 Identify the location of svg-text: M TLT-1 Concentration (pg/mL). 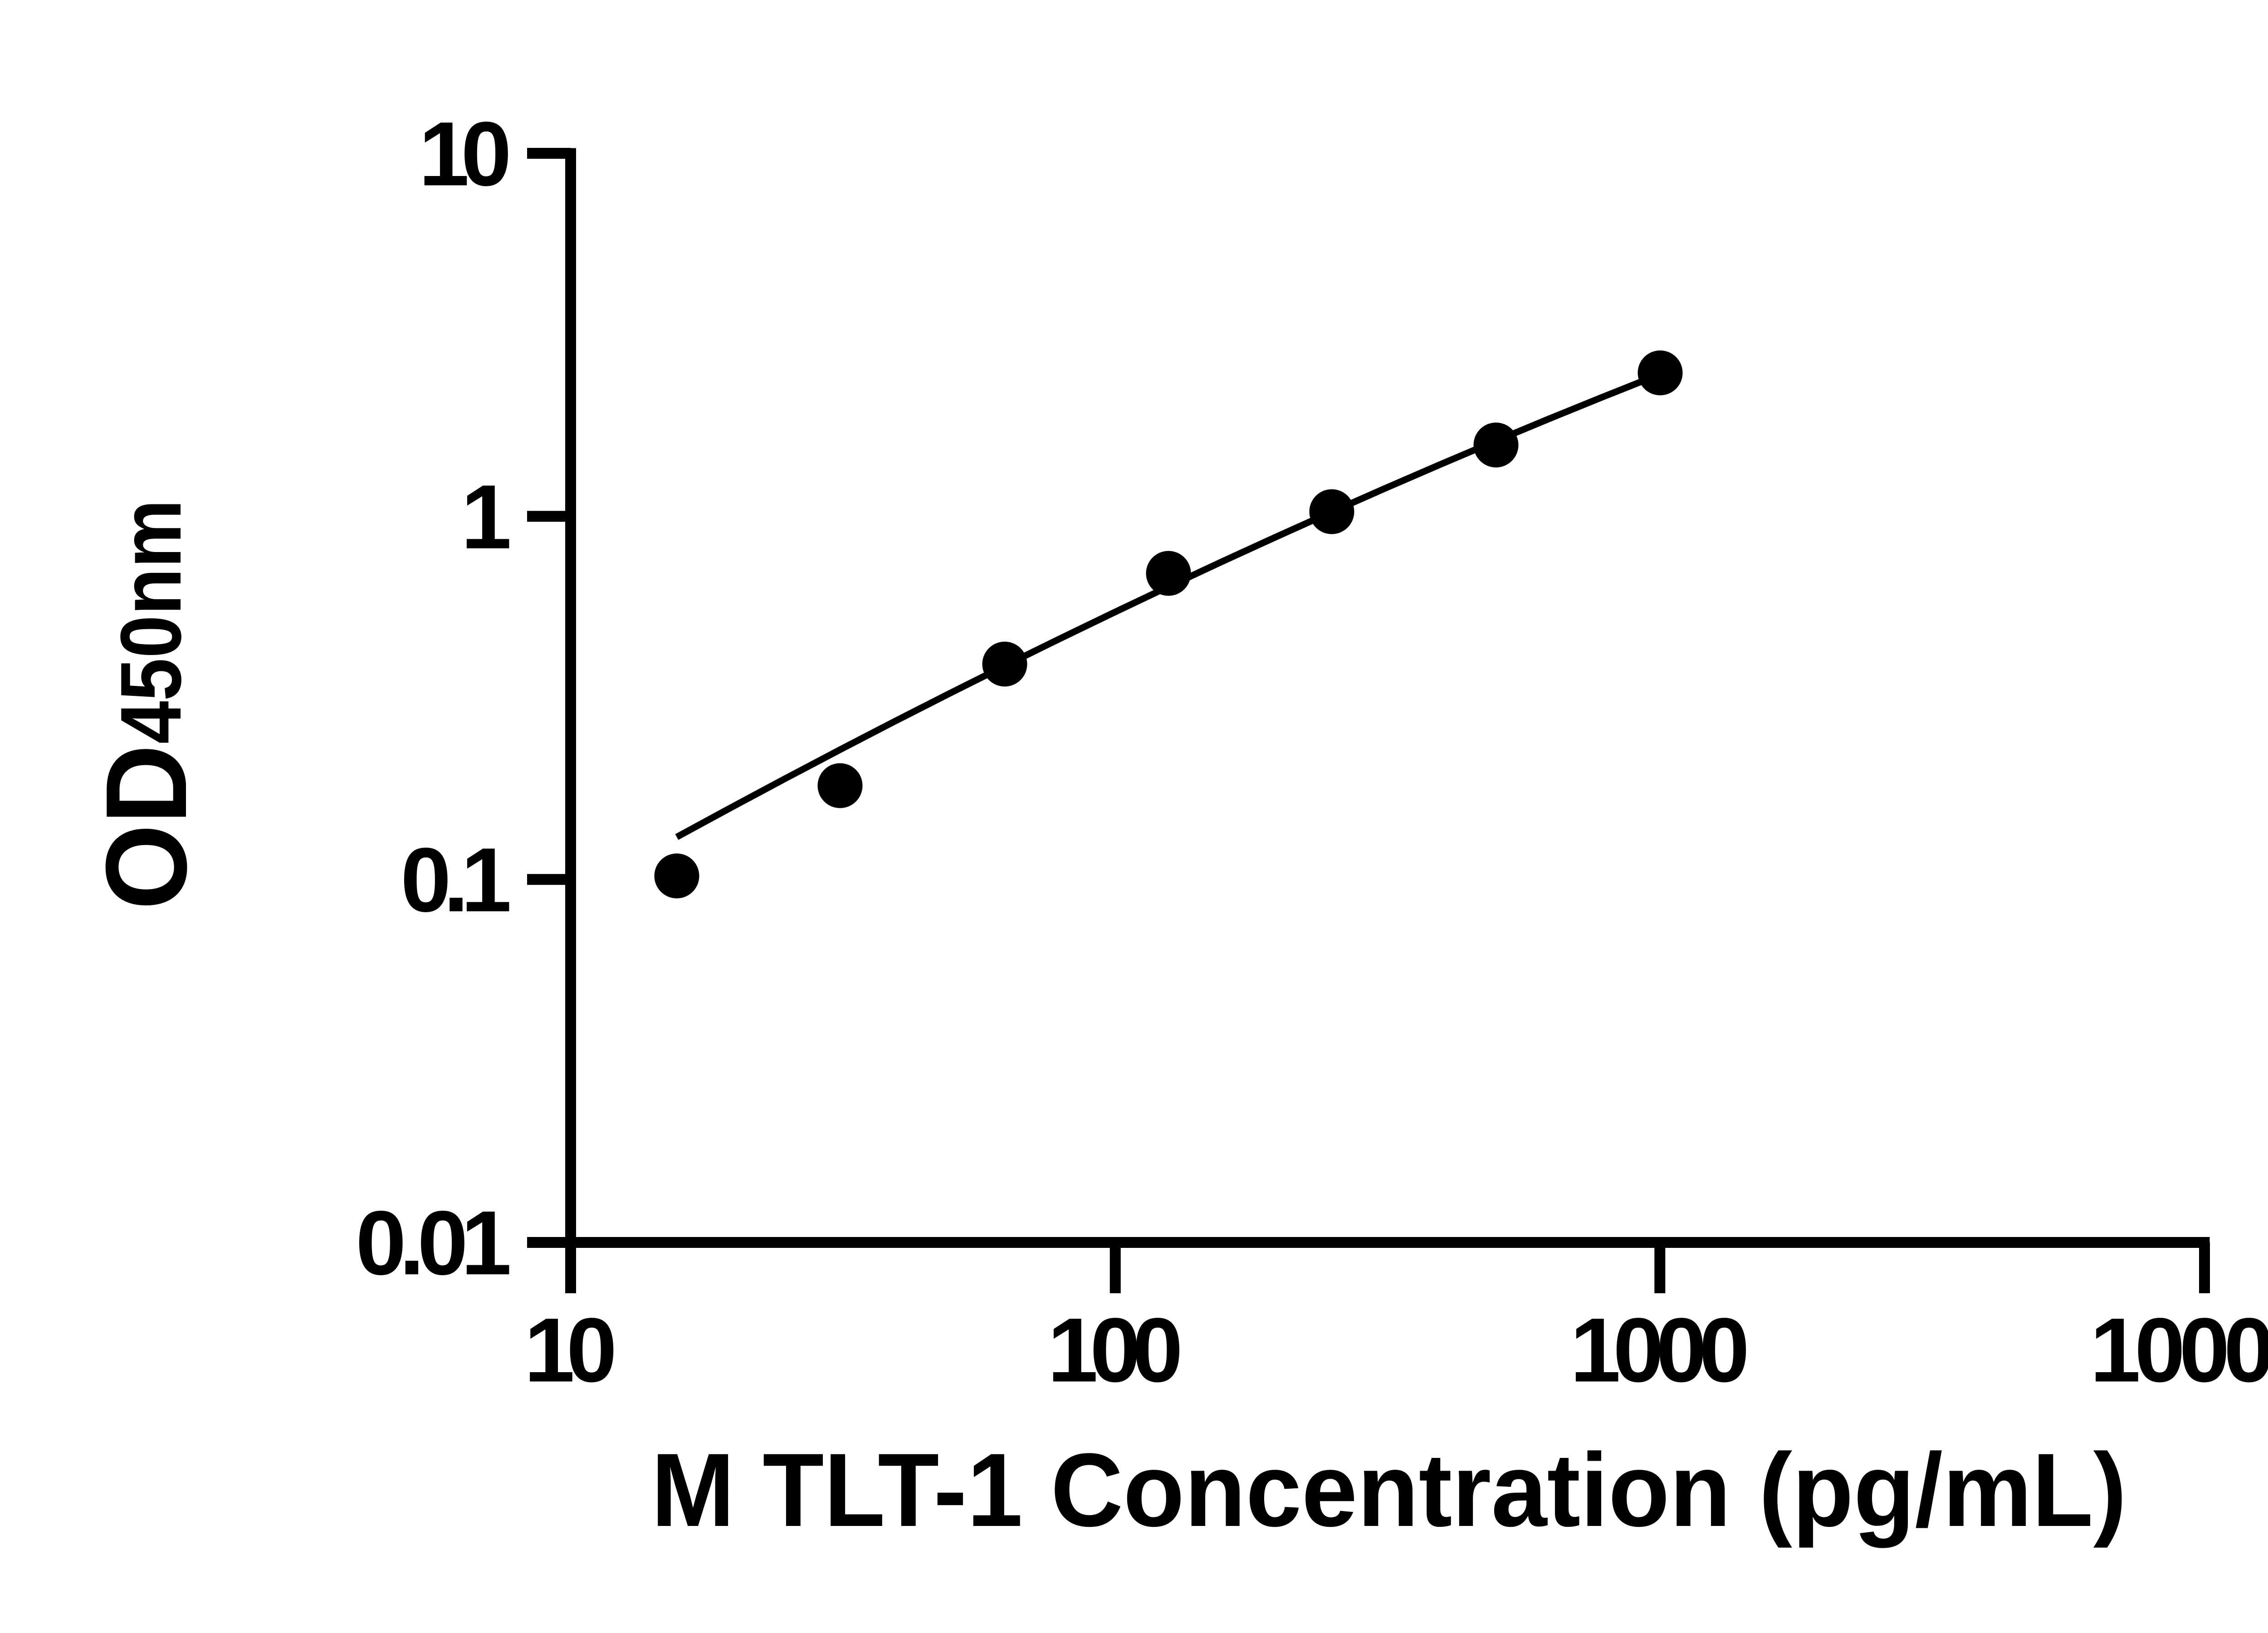
(1389, 1490).